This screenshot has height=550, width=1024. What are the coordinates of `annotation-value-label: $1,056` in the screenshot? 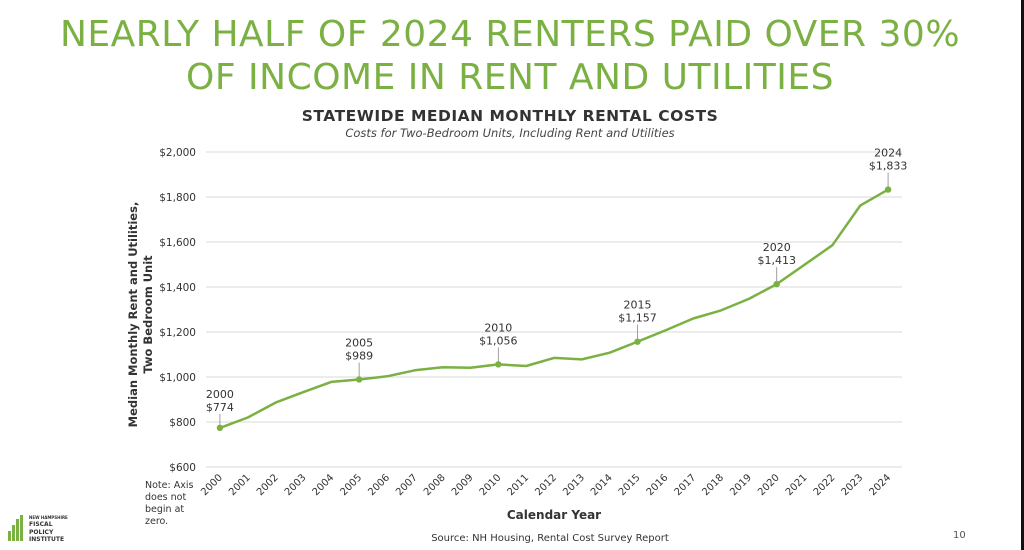 It's located at (498, 340).